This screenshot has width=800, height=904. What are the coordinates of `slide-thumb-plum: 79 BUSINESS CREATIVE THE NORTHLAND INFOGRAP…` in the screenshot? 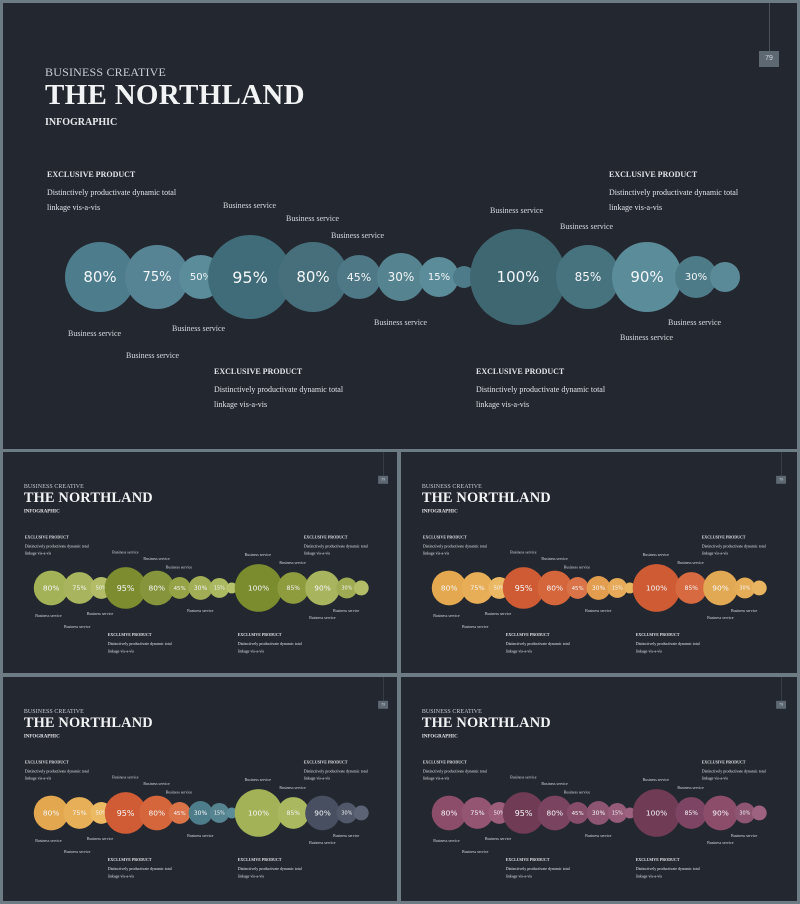 It's located at (599, 789).